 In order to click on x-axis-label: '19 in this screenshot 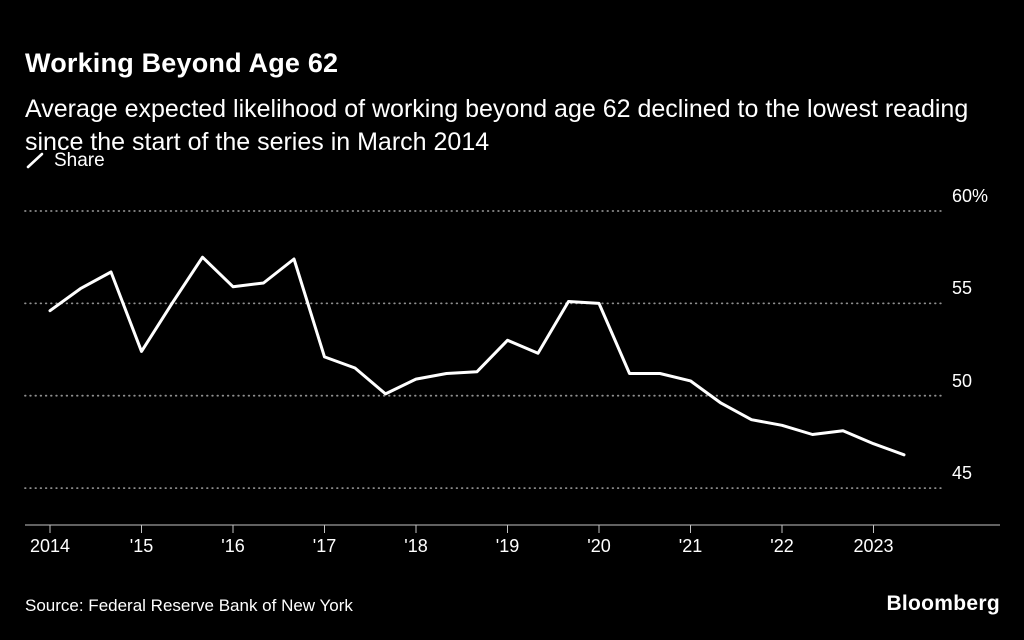, I will do `click(507, 546)`.